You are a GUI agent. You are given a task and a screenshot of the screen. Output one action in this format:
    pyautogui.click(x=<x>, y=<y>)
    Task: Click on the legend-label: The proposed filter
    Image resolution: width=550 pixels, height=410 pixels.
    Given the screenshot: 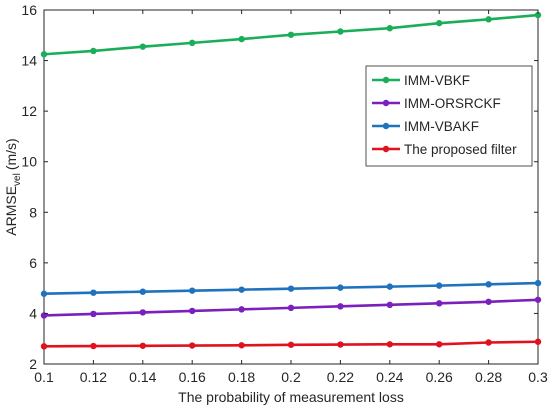 What is the action you would take?
    pyautogui.click(x=460, y=149)
    